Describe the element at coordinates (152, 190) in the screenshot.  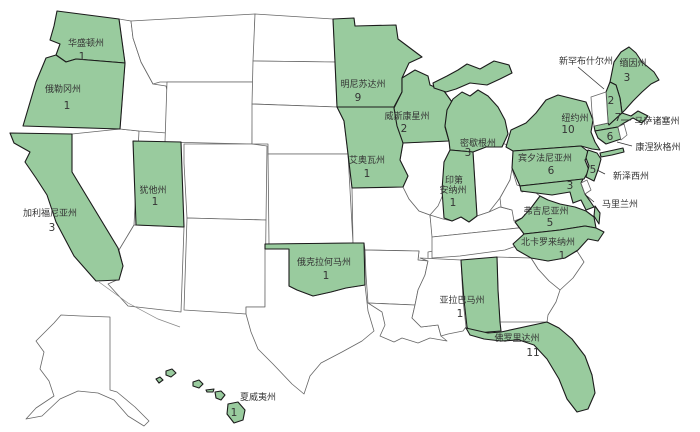
I see `label-utah: 犹他州` at that location.